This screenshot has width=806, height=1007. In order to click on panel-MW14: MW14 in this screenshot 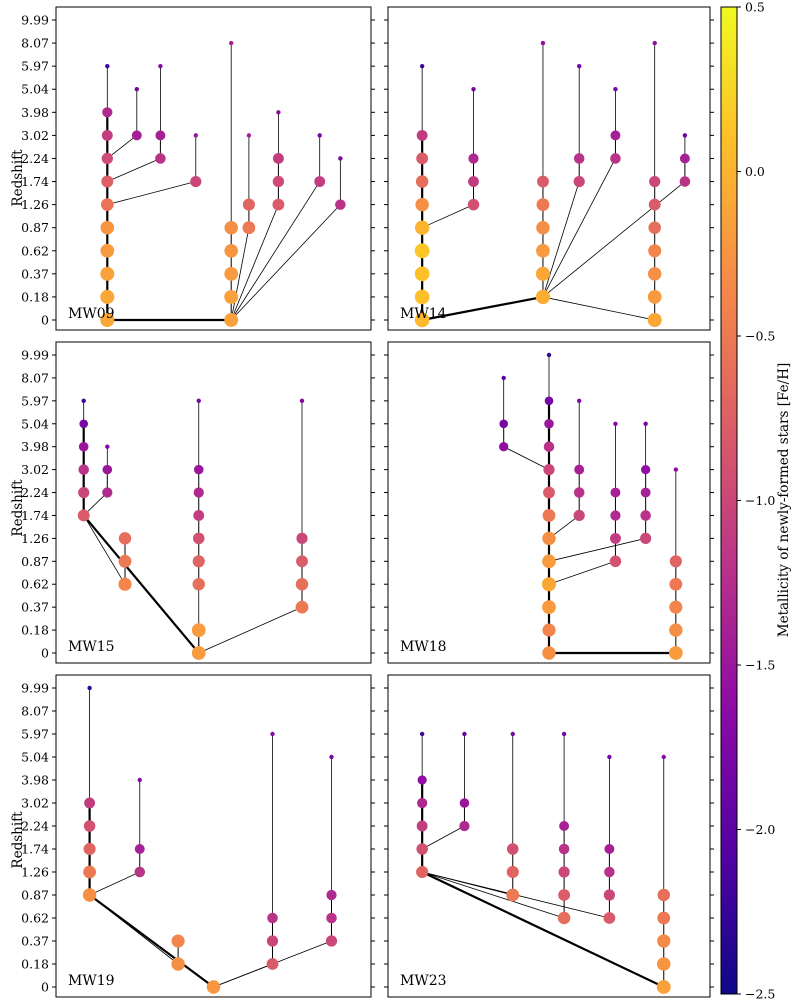, I will do `click(549, 168)`.